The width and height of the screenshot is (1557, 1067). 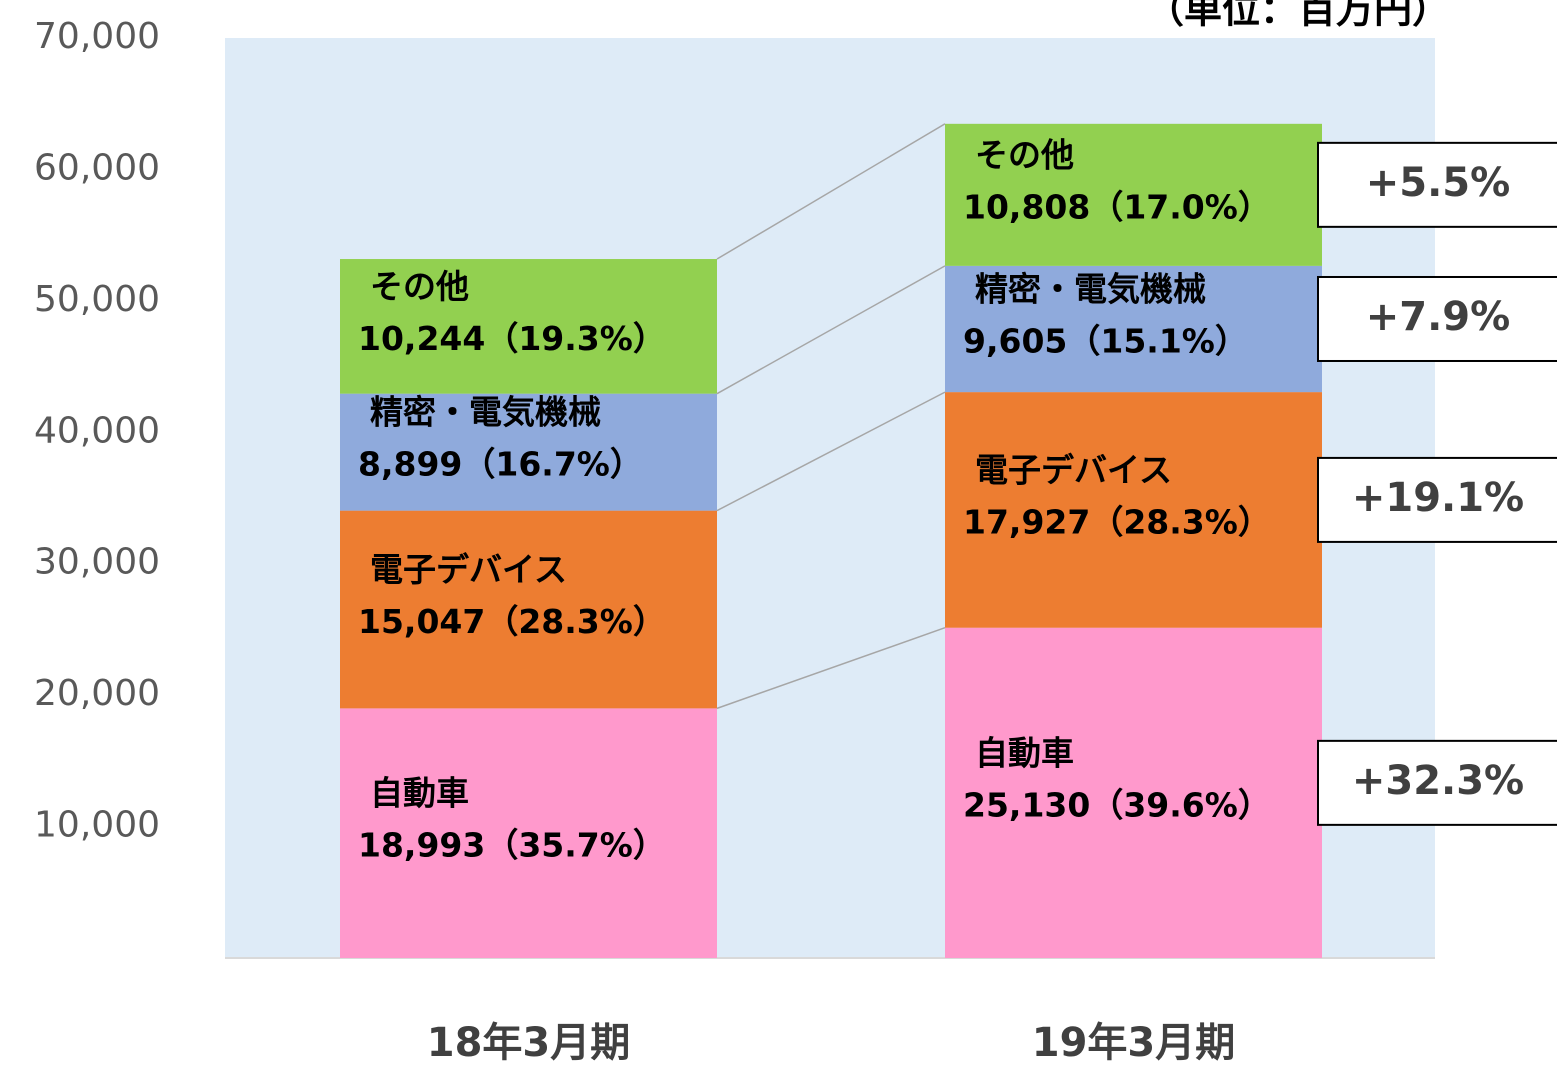 I want to click on change-label: +32.3%, so click(x=1438, y=781).